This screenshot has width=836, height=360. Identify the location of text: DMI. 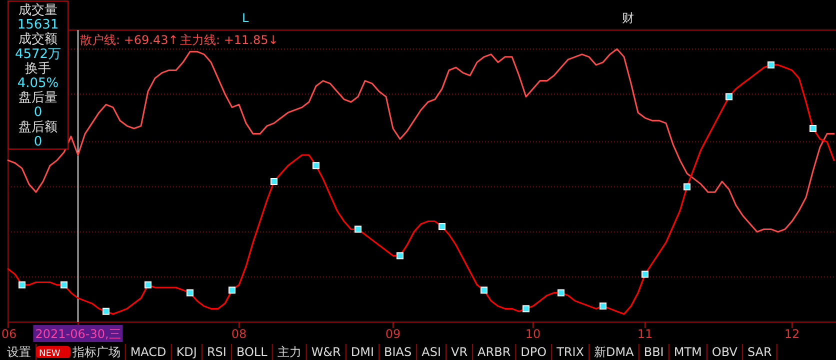
(362, 352).